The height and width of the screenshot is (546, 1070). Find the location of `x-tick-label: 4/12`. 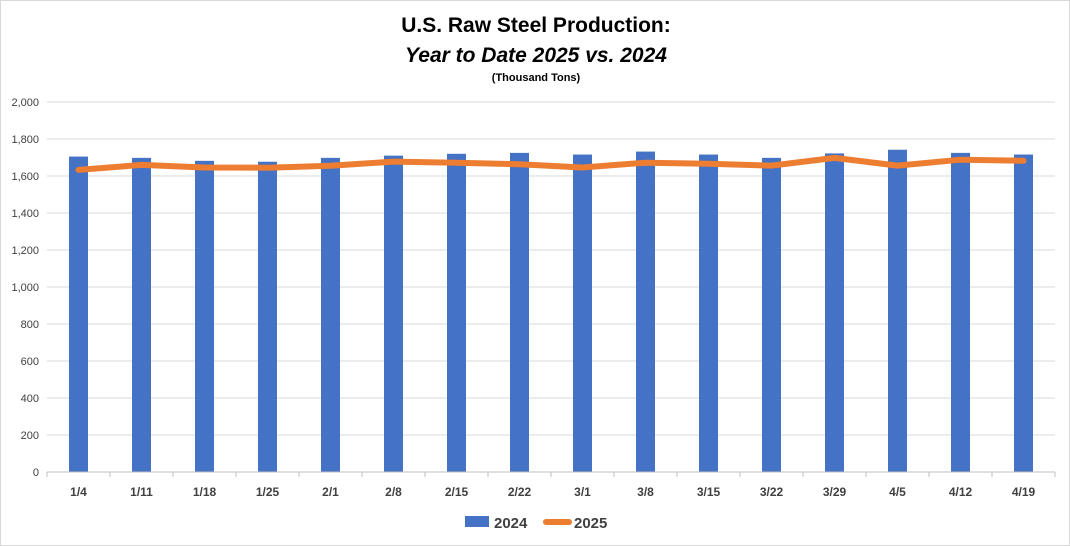

x-tick-label: 4/12 is located at coordinates (961, 492).